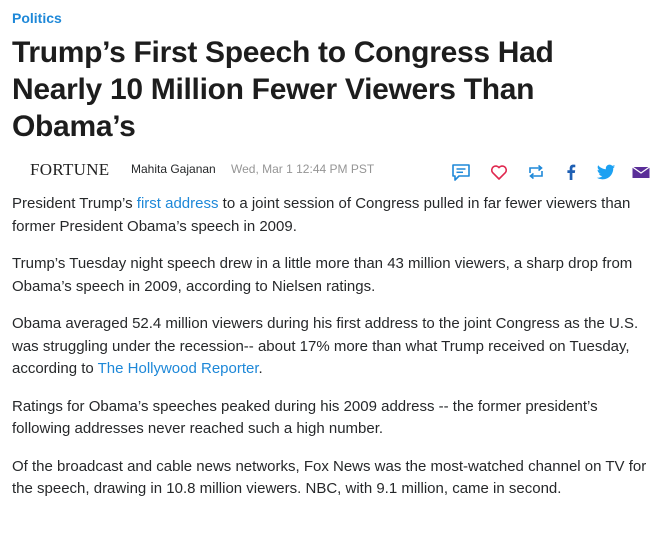  I want to click on first-address-link: first address, so click(177, 203).